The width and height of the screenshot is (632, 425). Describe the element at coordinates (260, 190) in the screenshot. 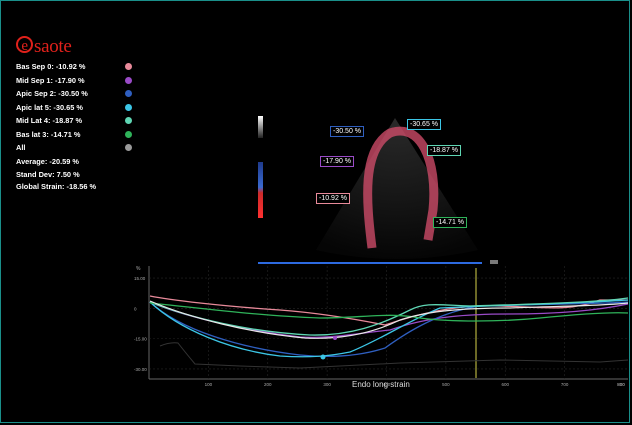

I see `strain-color-scale` at that location.